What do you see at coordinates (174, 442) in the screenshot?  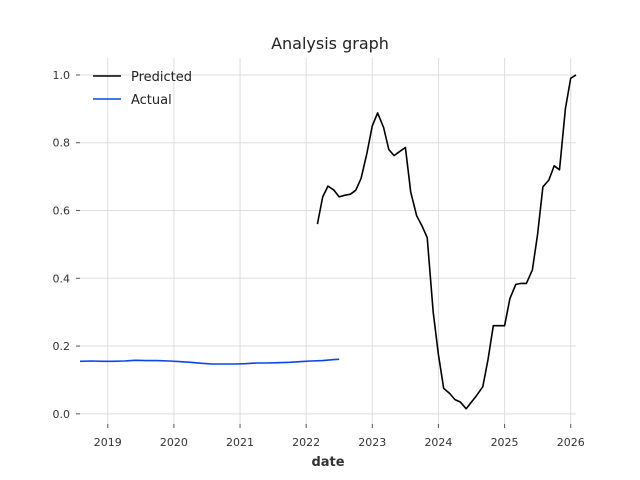 I see `x-tick-label: 2020` at bounding box center [174, 442].